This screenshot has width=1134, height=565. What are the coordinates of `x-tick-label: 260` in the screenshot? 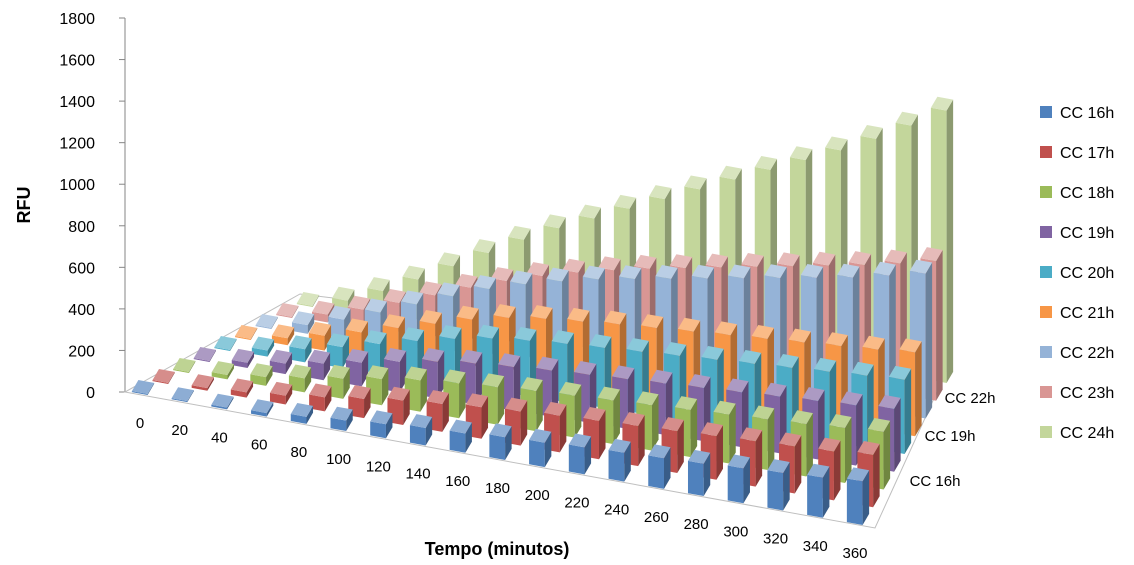 It's located at (656, 517).